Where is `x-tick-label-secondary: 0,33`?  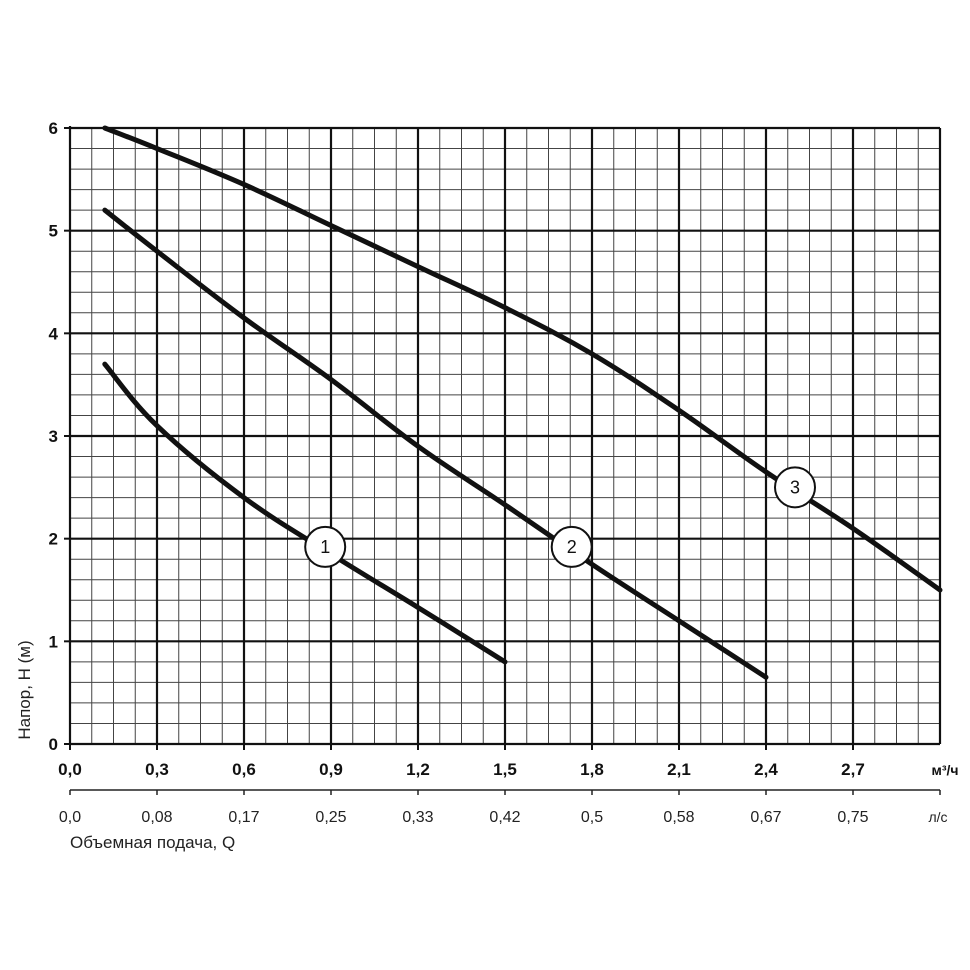
x-tick-label-secondary: 0,33 is located at coordinates (417, 817).